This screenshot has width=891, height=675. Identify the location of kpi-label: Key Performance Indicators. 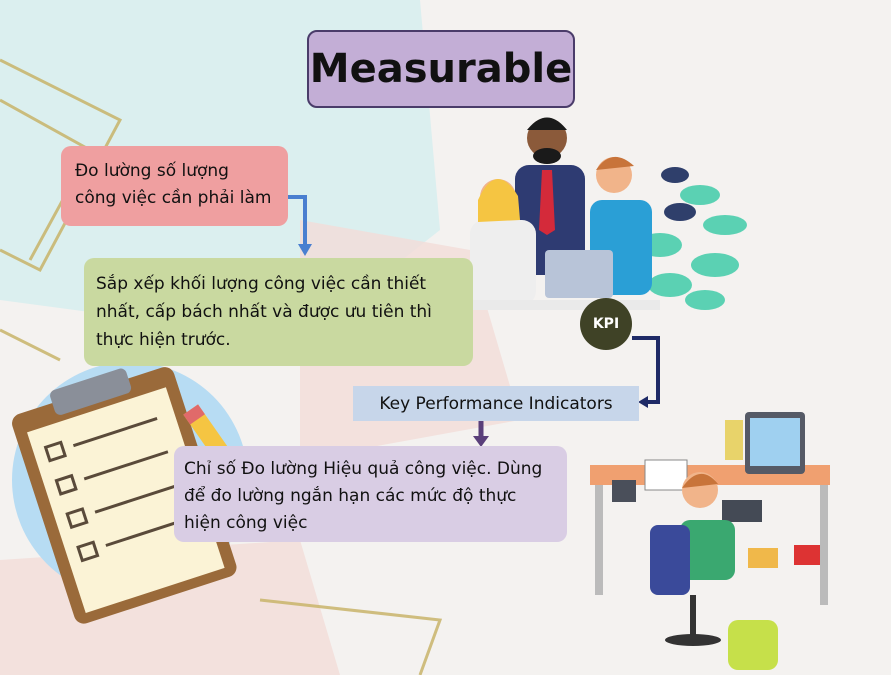
(496, 403).